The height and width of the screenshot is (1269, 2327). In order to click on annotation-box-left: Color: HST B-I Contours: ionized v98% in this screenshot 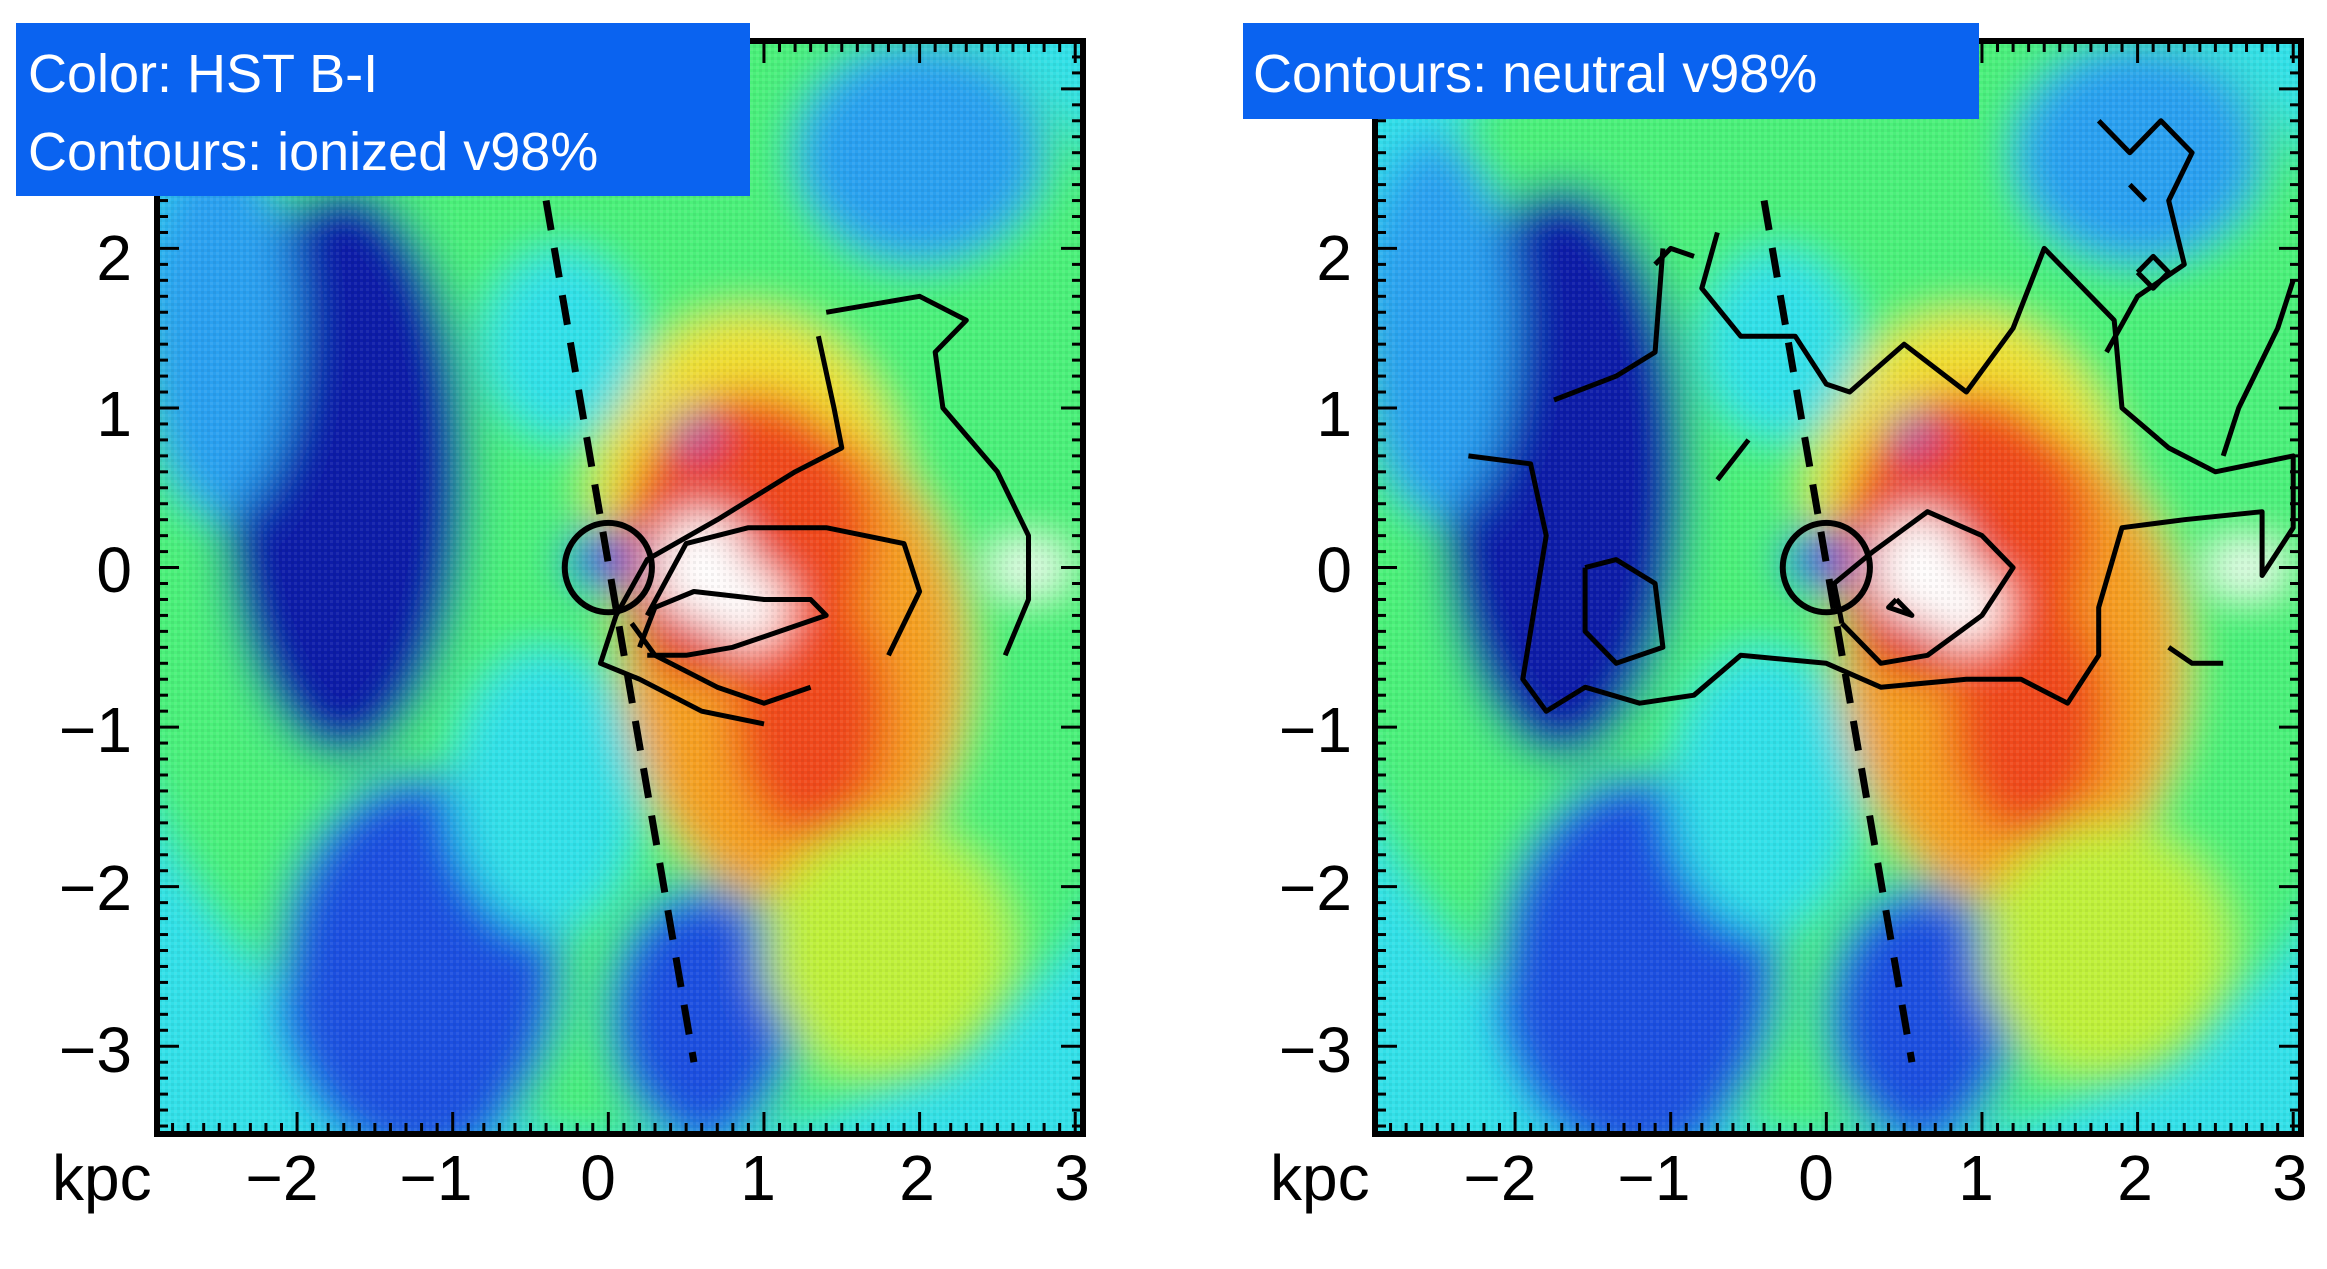, I will do `click(383, 109)`.